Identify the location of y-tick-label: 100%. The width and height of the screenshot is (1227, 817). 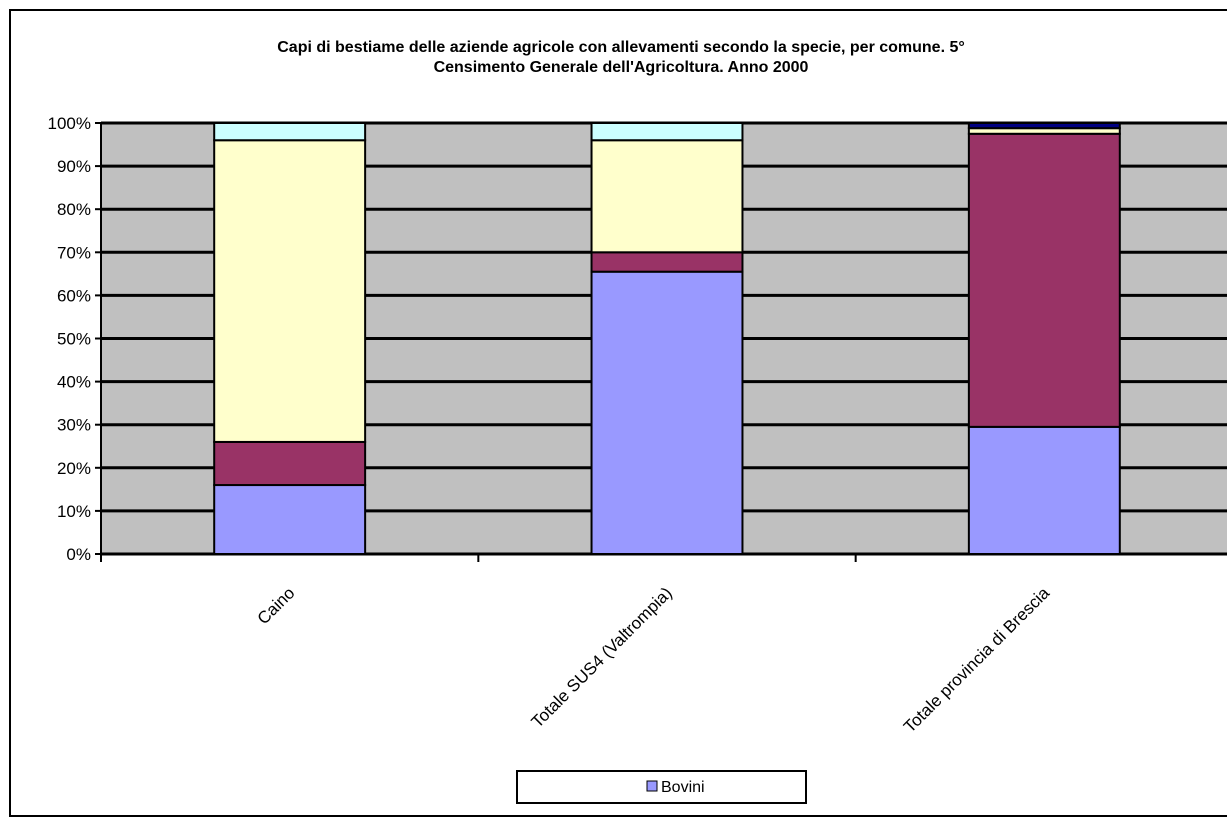
(69, 123).